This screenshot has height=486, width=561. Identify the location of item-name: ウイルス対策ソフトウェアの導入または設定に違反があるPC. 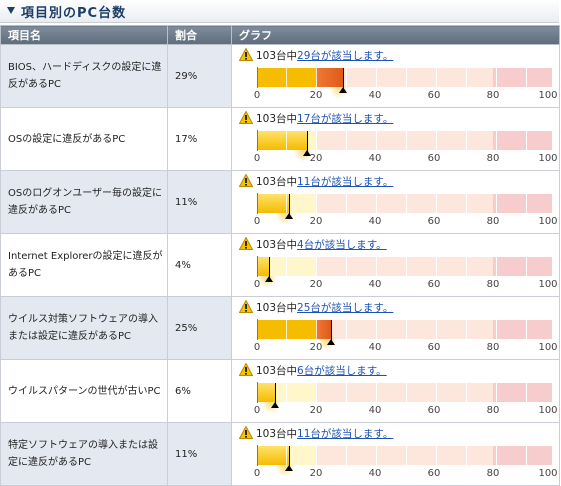
(84, 328).